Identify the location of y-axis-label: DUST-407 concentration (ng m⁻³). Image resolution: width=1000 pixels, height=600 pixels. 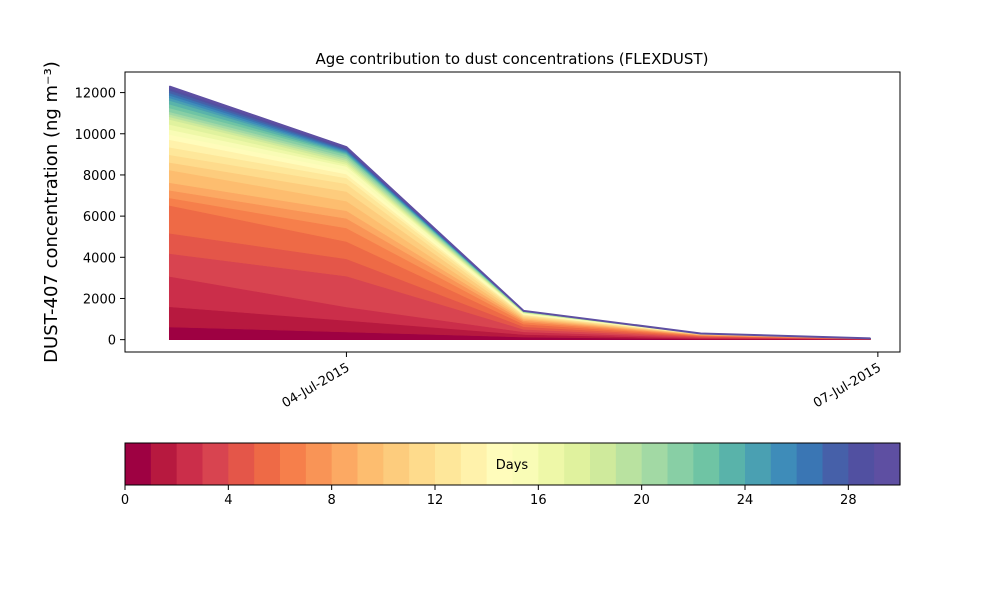
(51, 212).